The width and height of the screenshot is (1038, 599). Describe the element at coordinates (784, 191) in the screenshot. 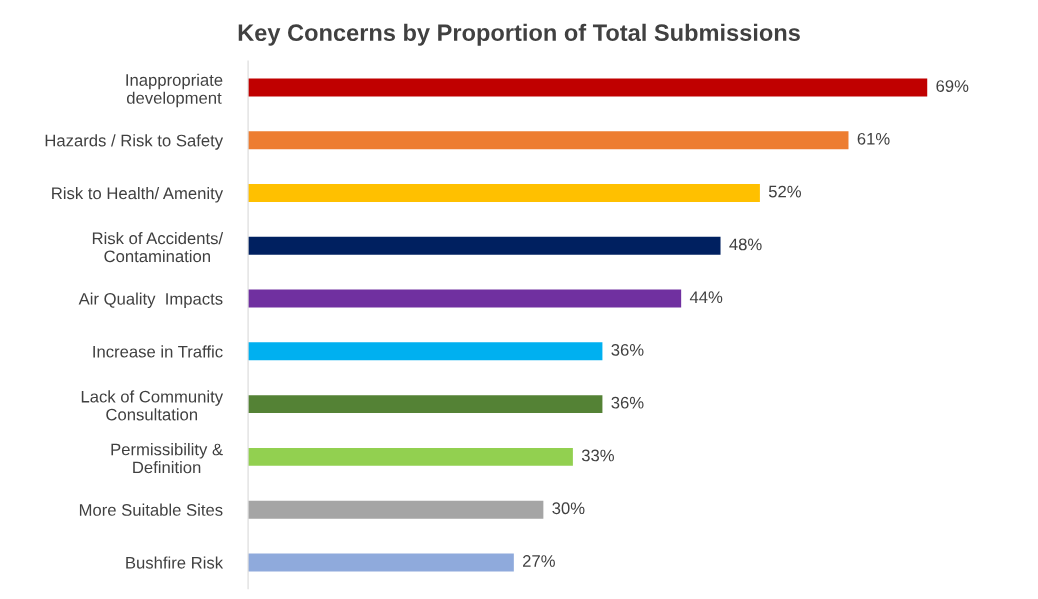

I see `data-label: 52%` at that location.